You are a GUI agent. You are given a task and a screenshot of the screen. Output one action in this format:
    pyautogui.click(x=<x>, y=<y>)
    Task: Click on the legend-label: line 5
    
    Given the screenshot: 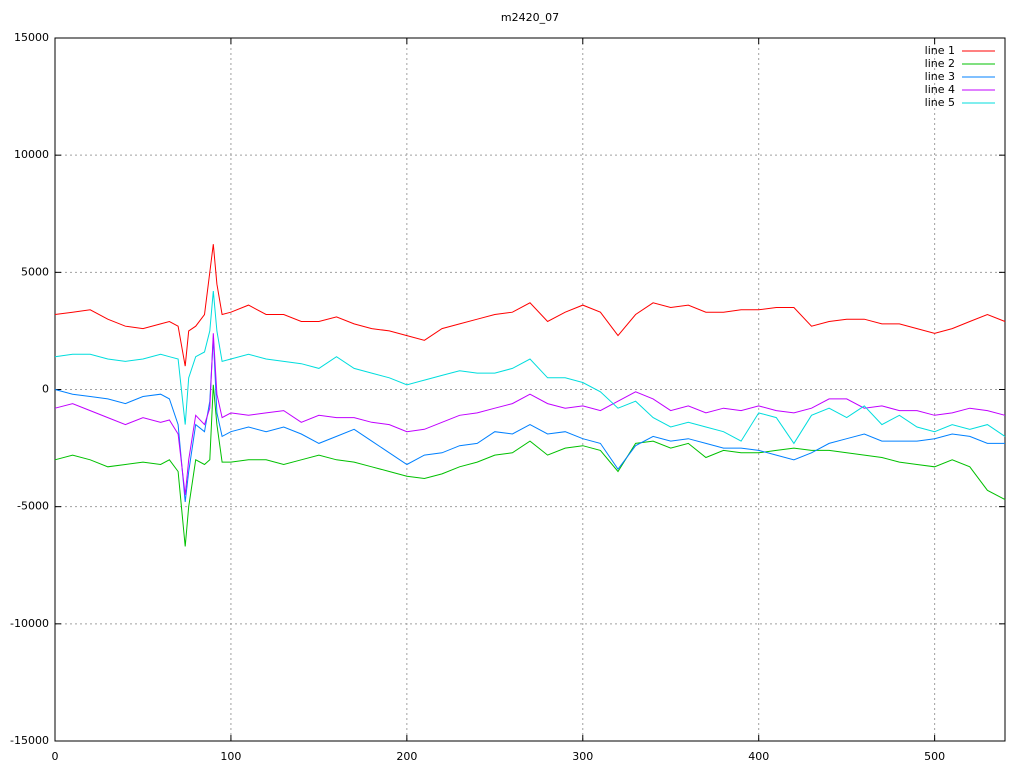 What is the action you would take?
    pyautogui.click(x=940, y=102)
    